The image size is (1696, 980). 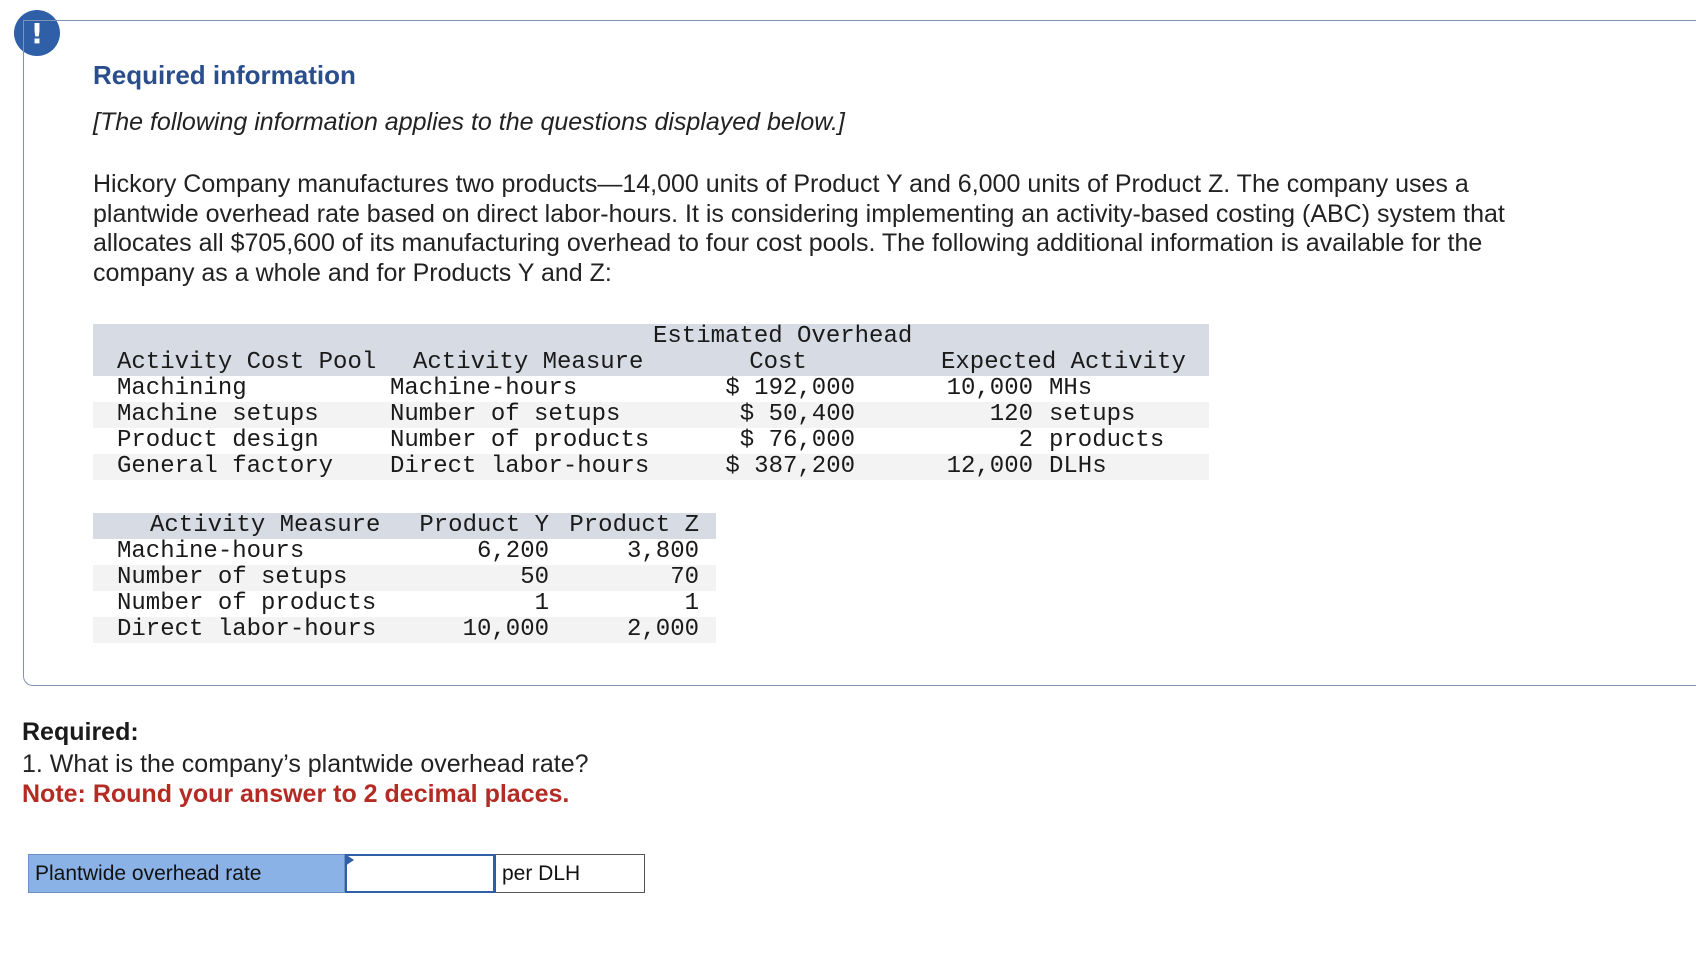 I want to click on table-row: Number of products 1 1, so click(x=404, y=604).